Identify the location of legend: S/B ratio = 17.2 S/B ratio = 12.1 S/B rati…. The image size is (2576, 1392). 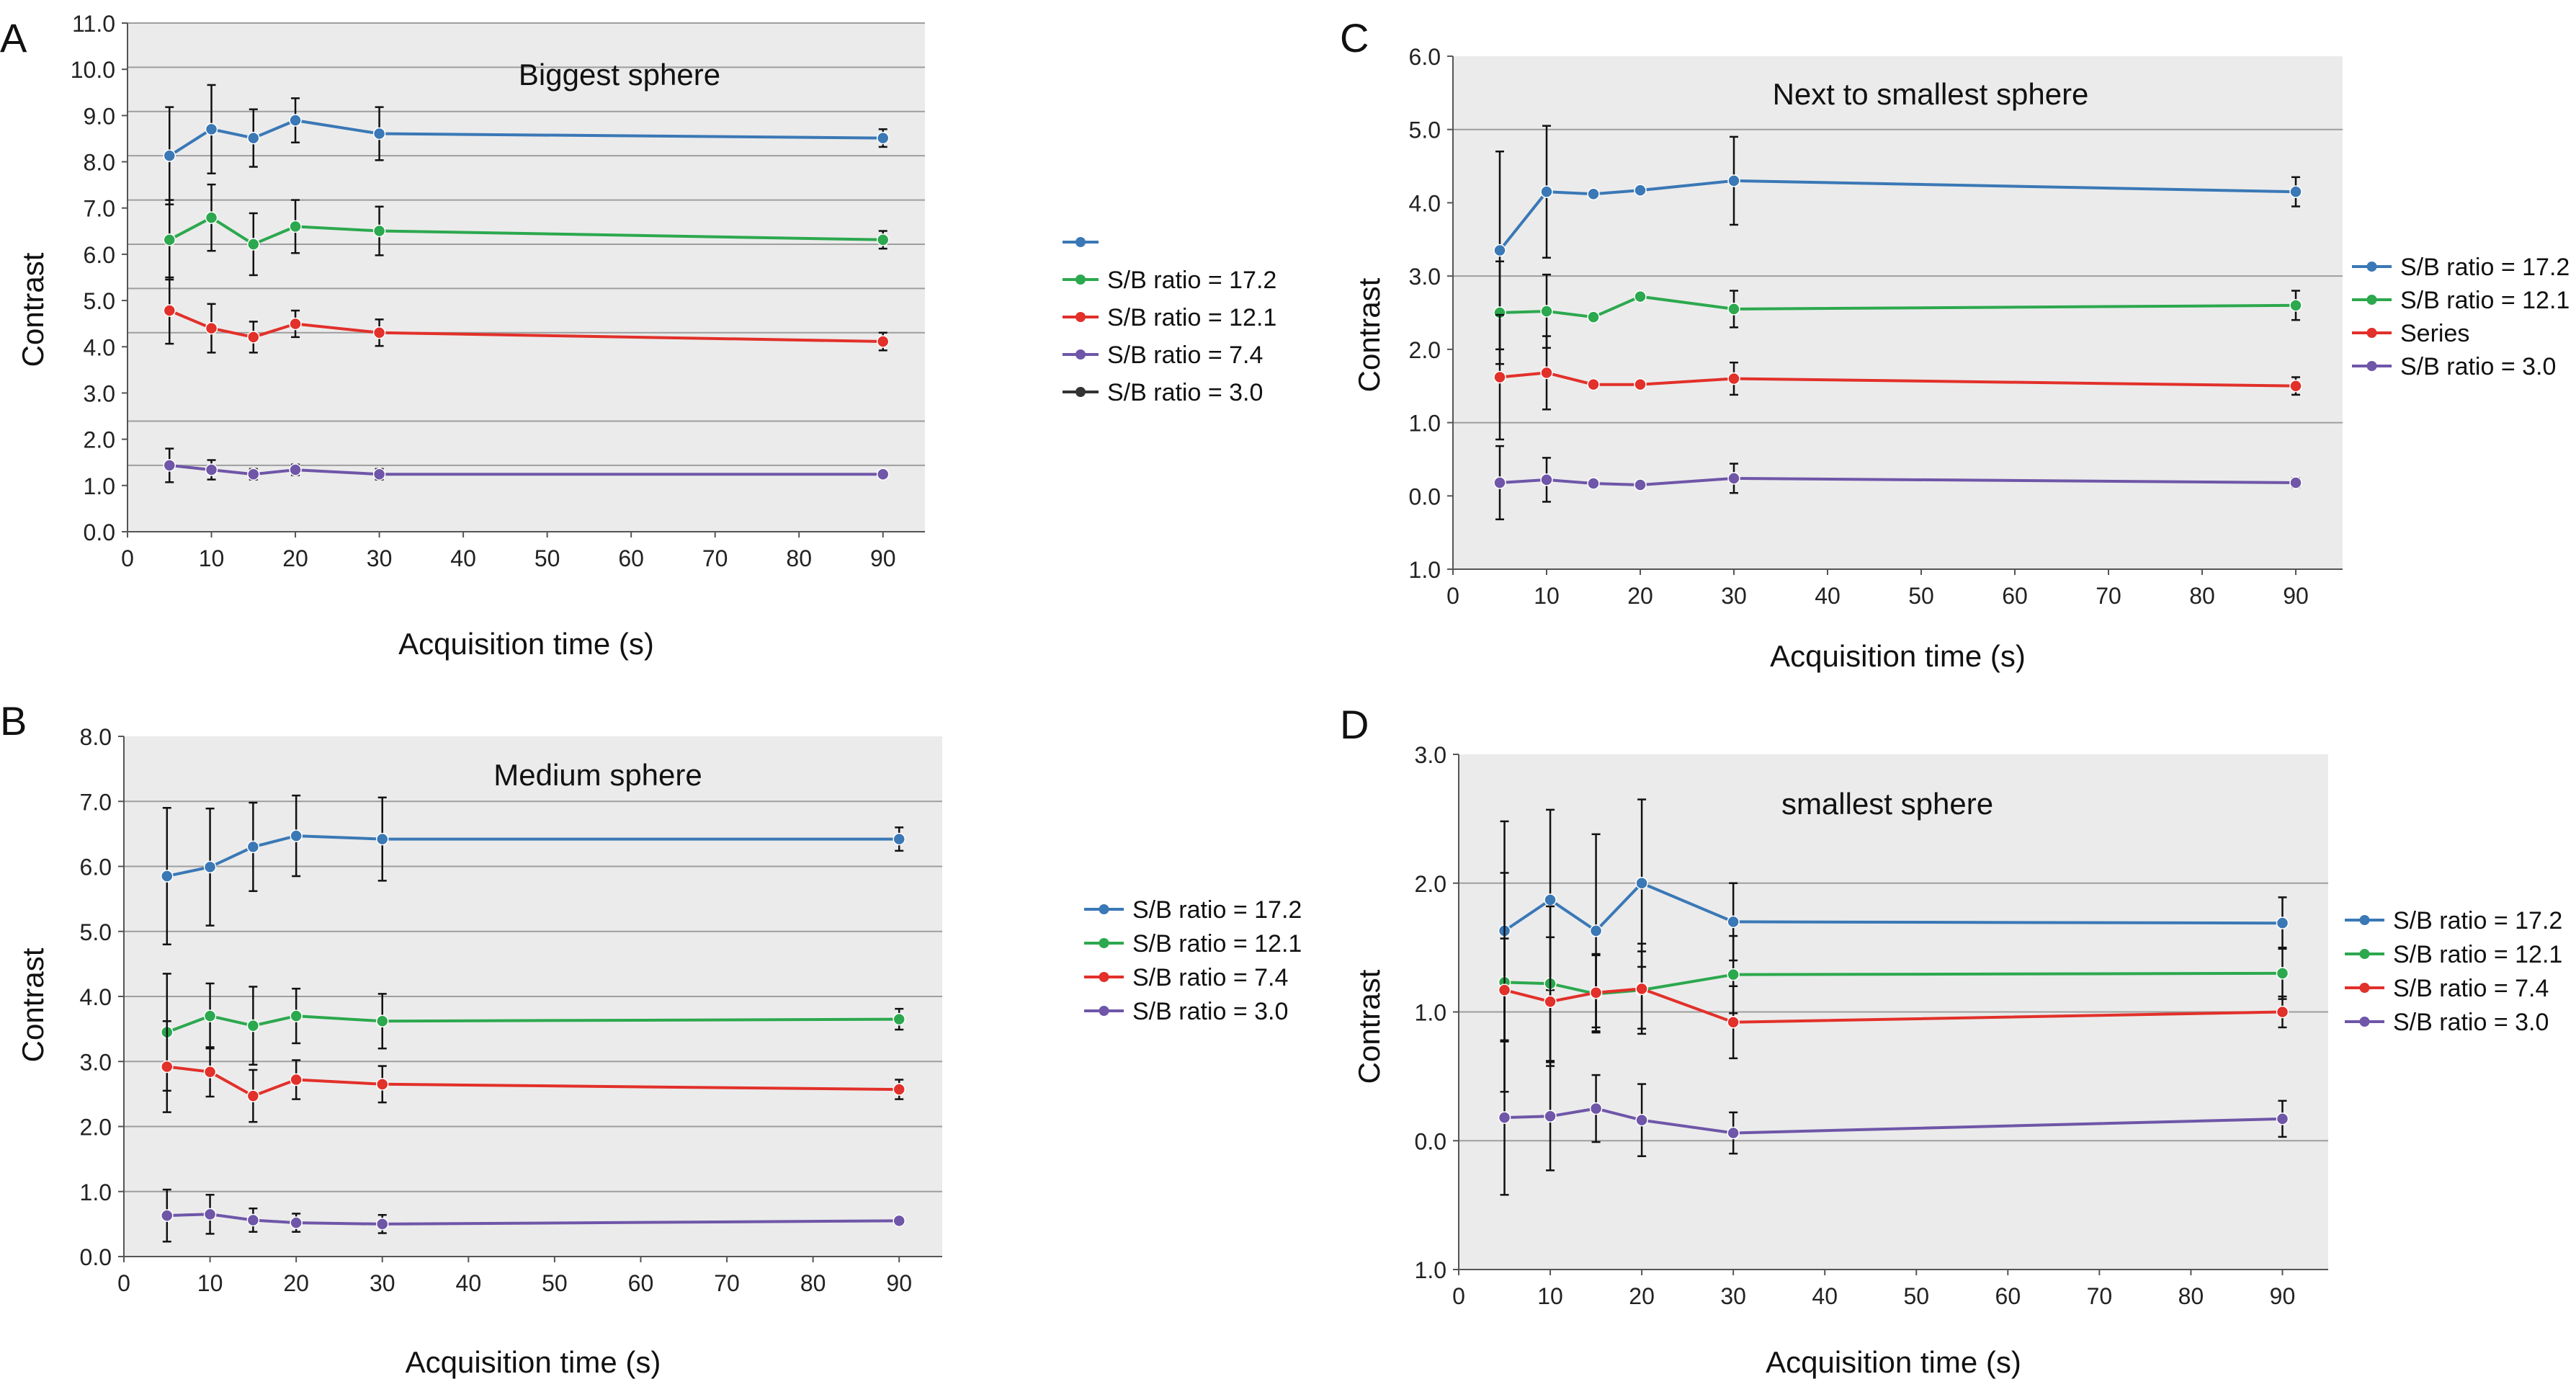
(2453, 971).